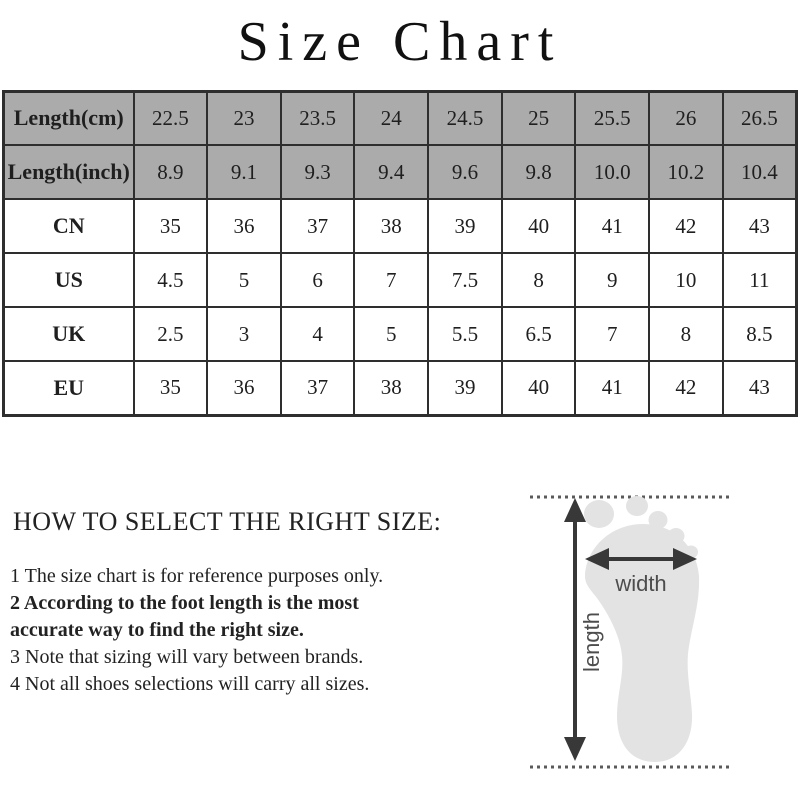 This screenshot has height=812, width=800. What do you see at coordinates (68, 334) in the screenshot?
I see `row-label: UK` at bounding box center [68, 334].